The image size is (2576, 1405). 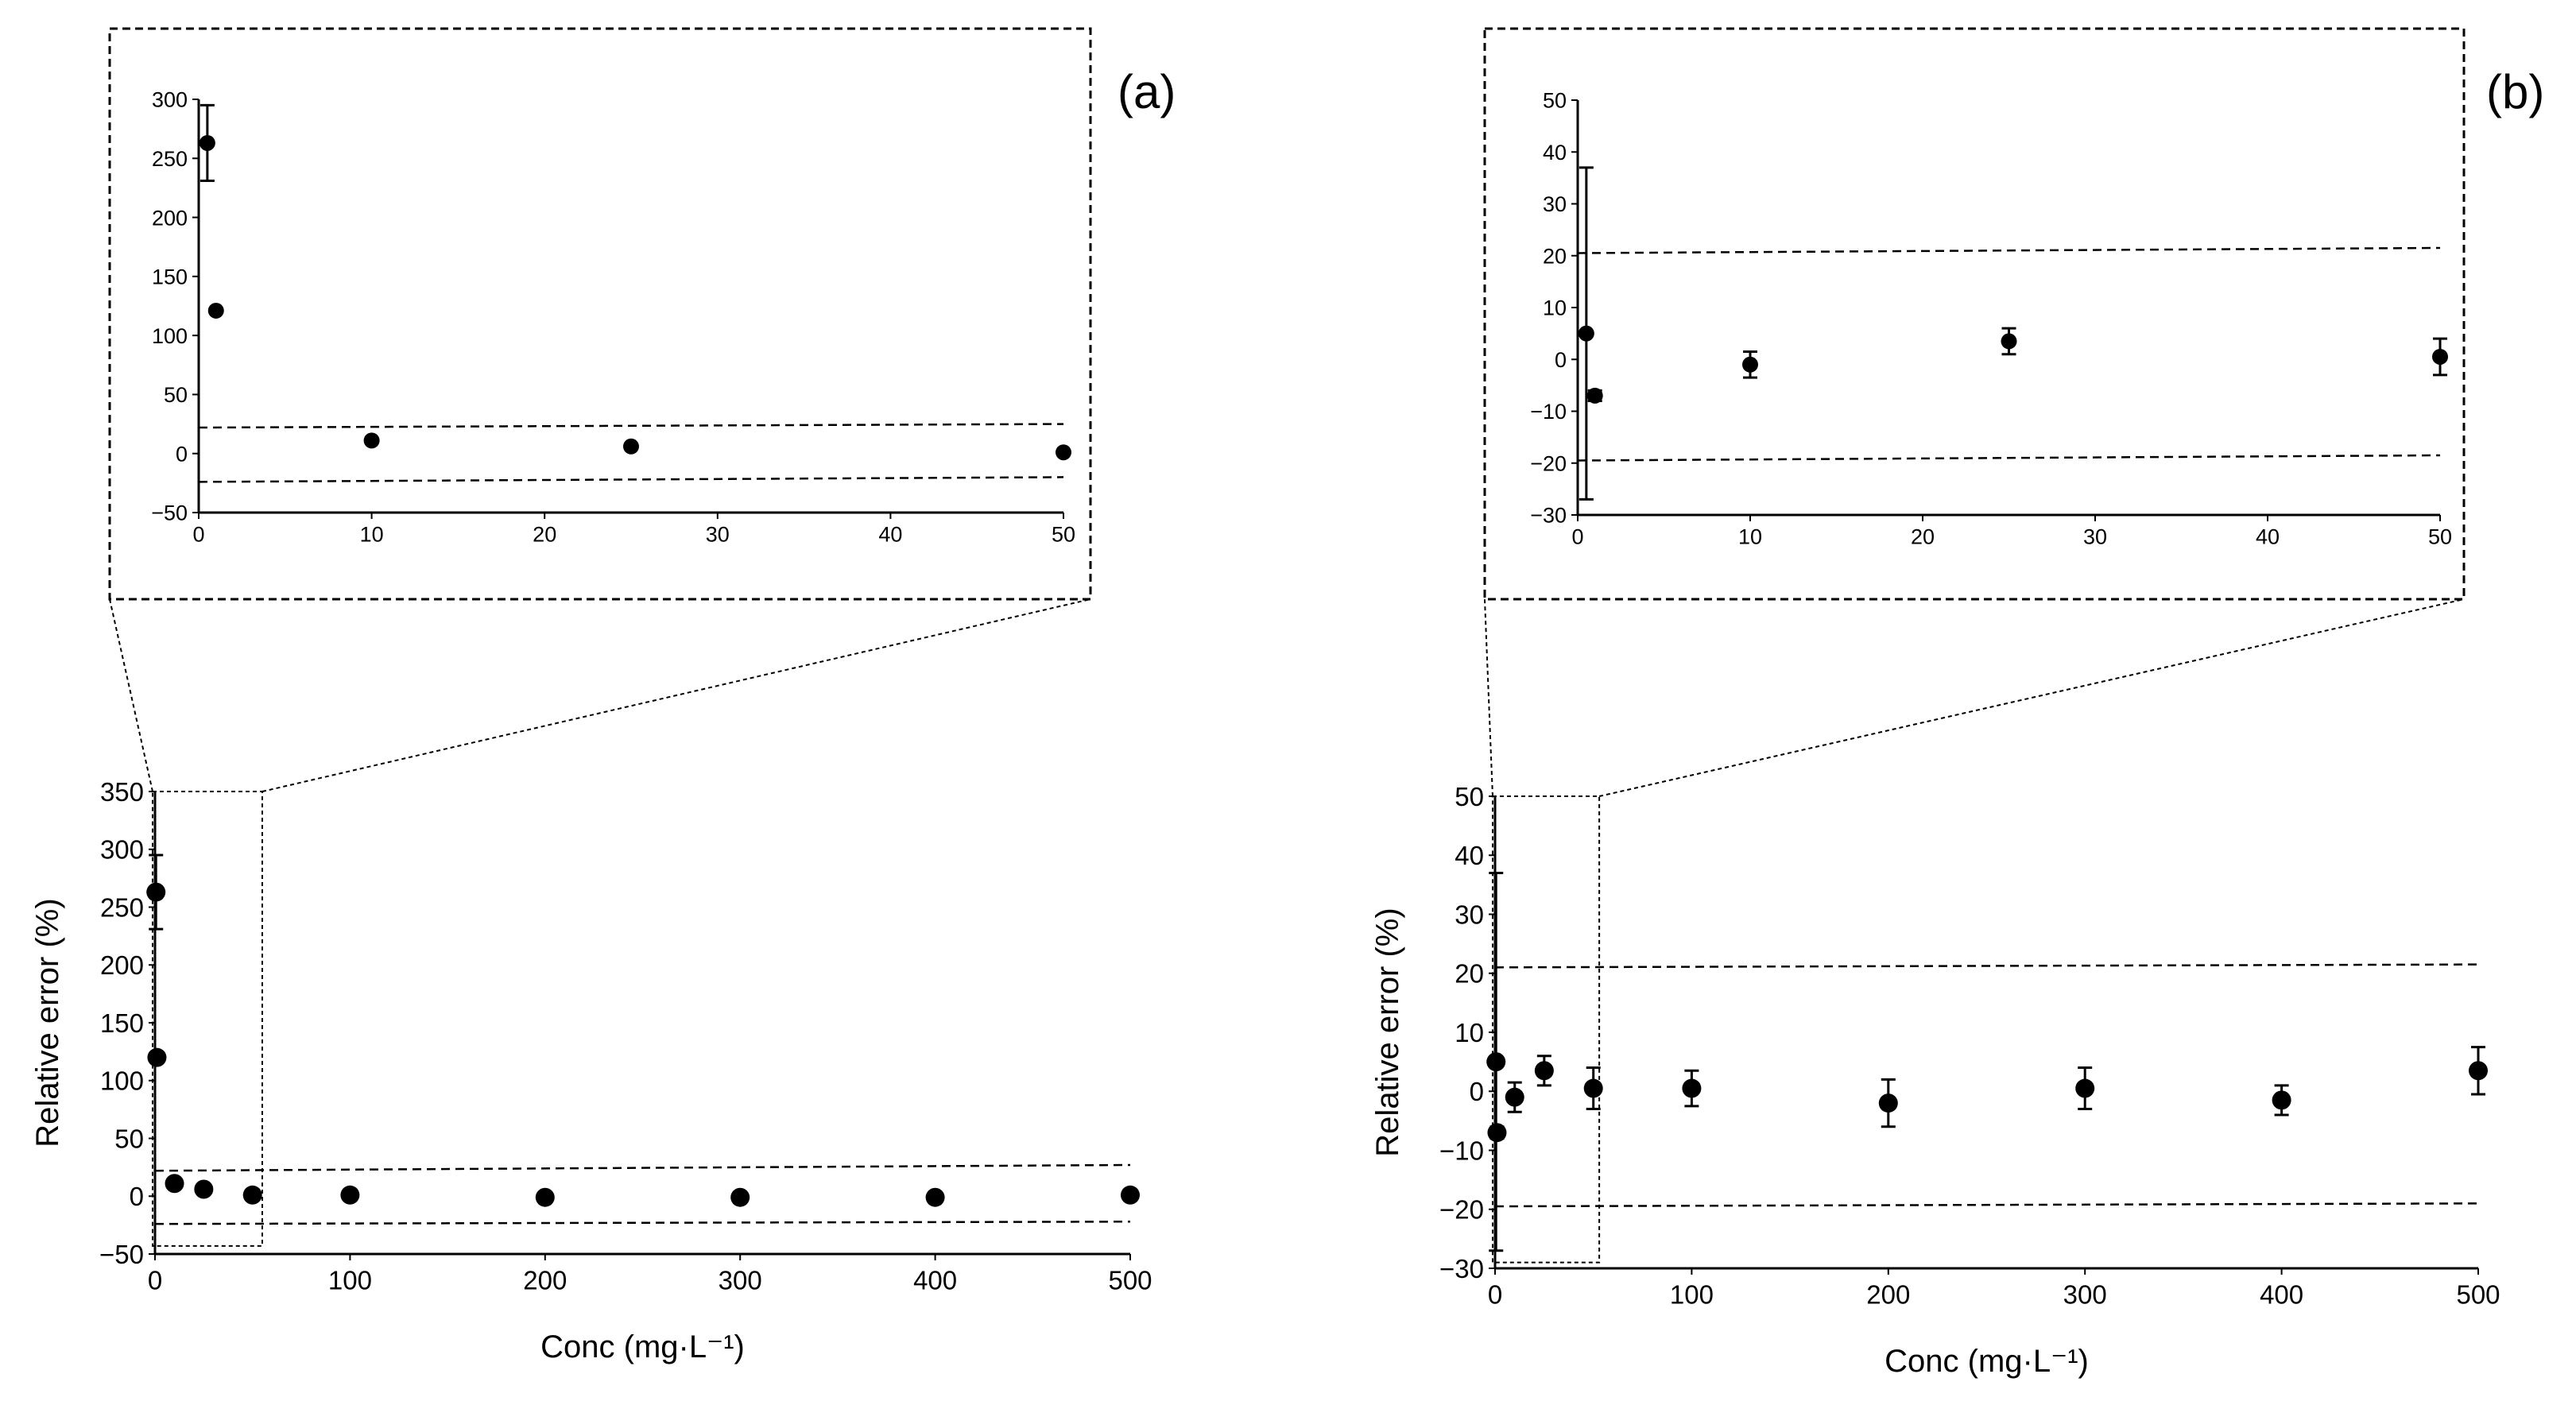 I want to click on x-tick-label: 20, so click(x=1923, y=536).